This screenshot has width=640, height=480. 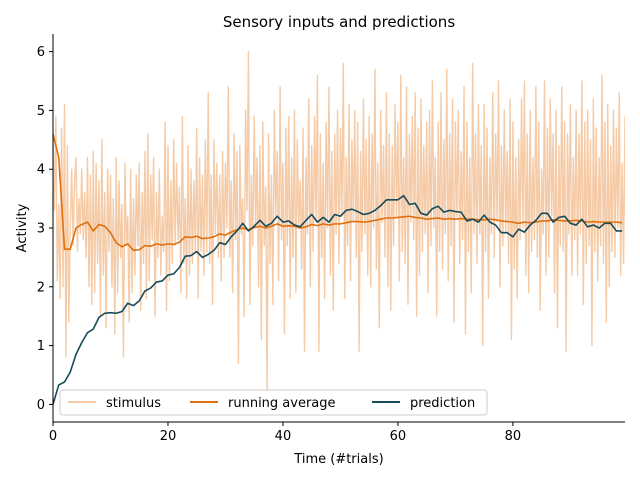 What do you see at coordinates (41, 52) in the screenshot?
I see `y-tick-label: 6` at bounding box center [41, 52].